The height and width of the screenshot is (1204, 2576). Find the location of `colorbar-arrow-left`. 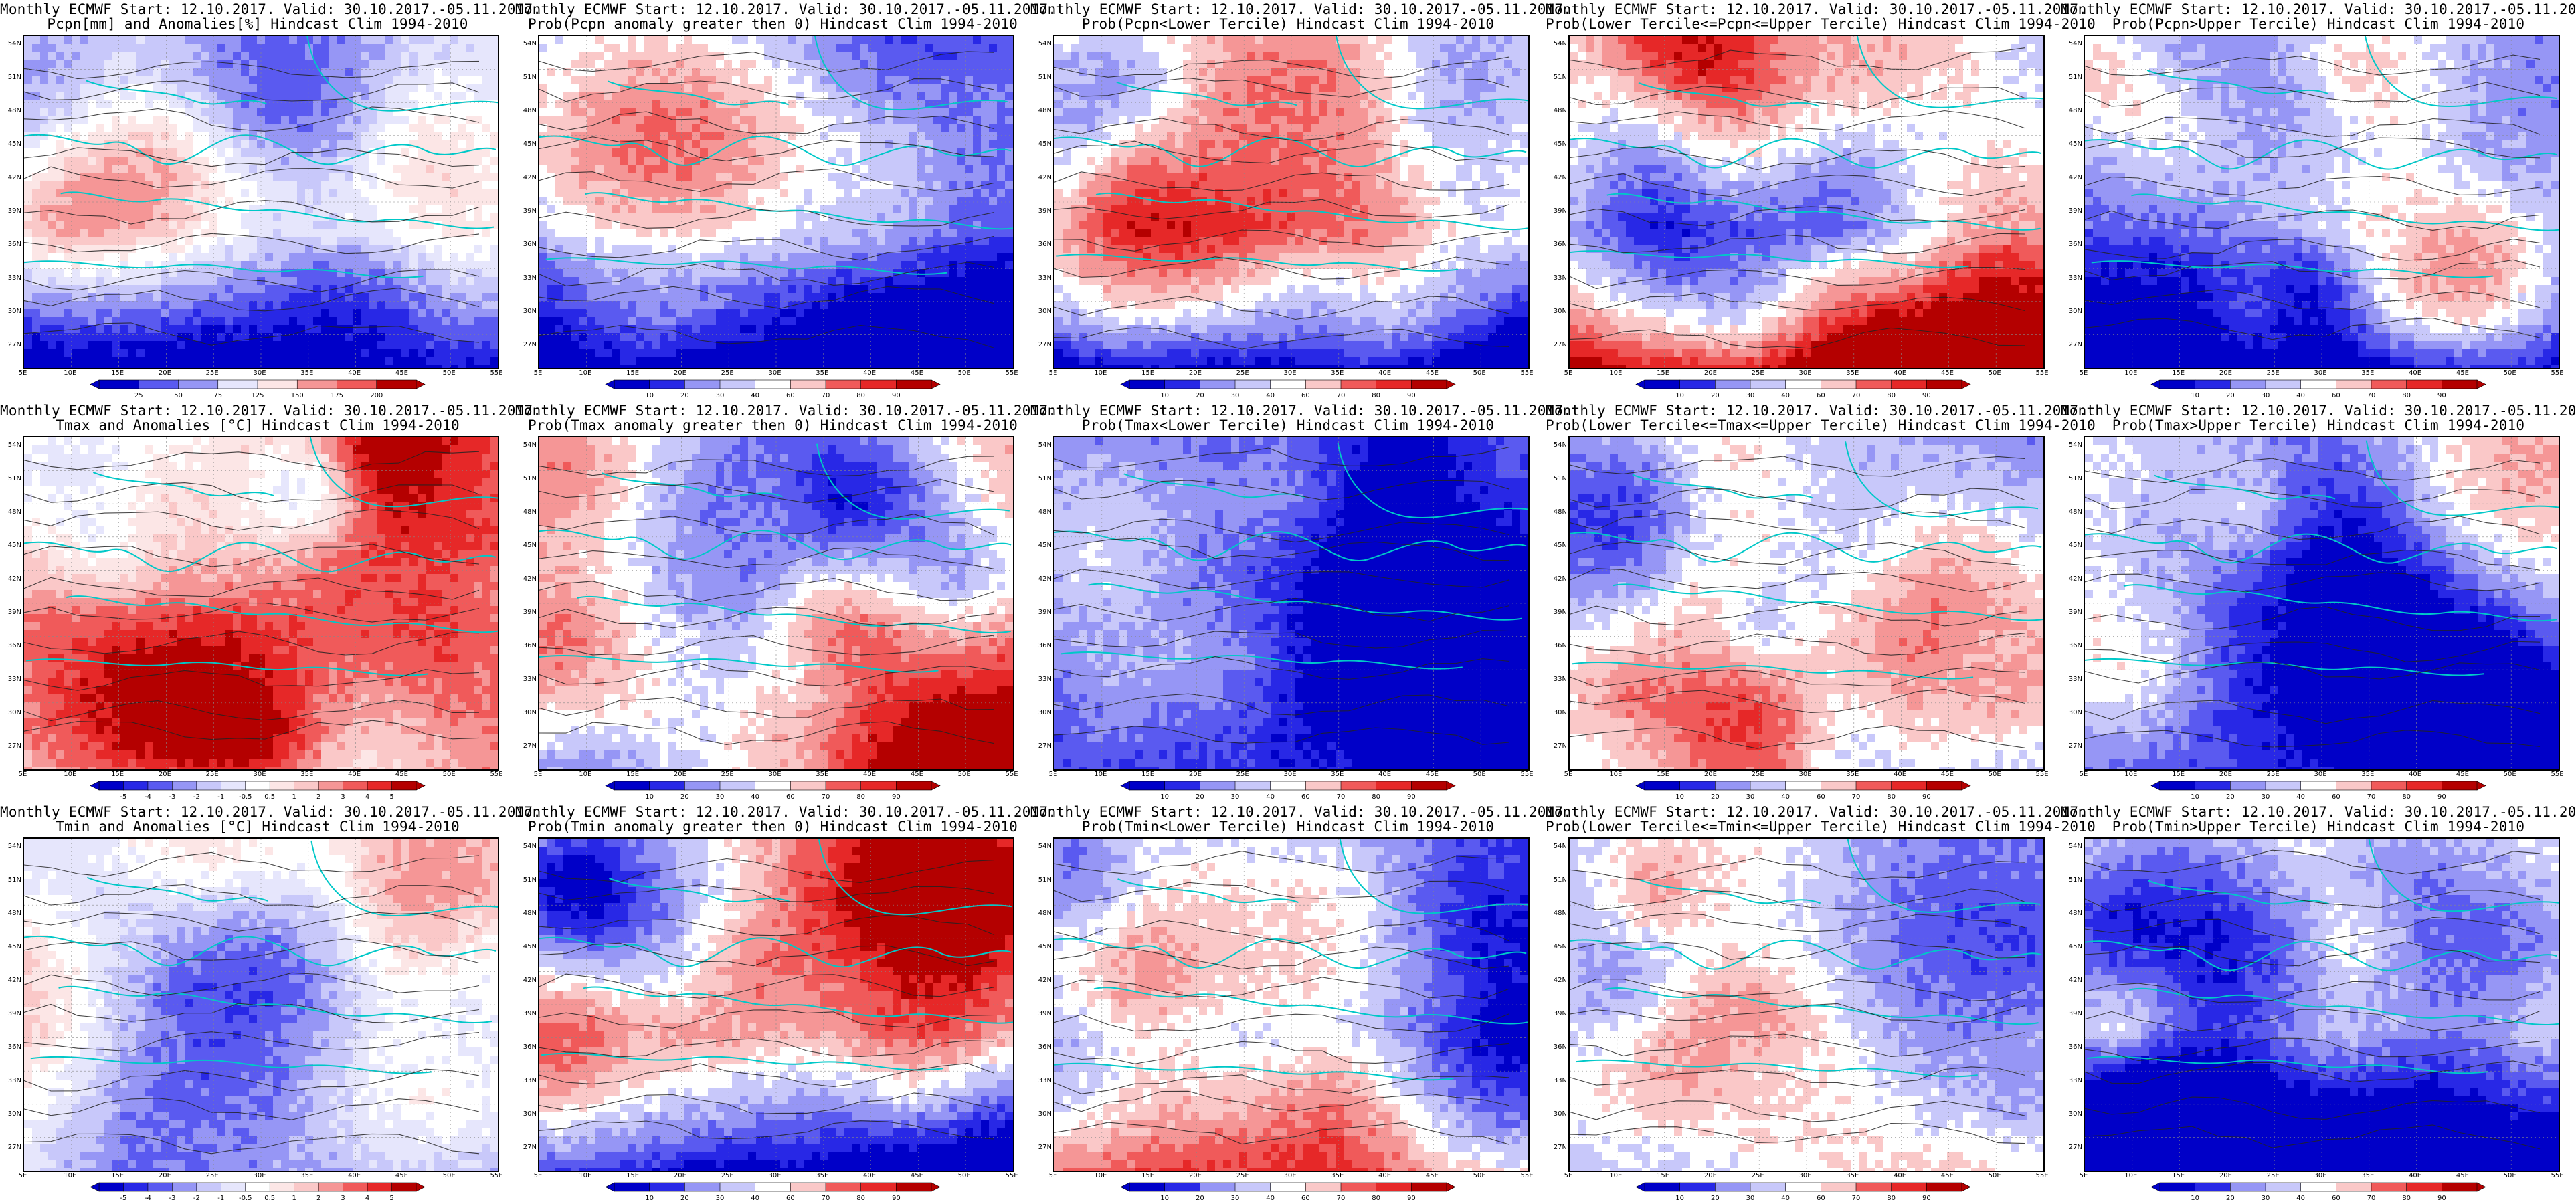

colorbar-arrow-left is located at coordinates (1640, 786).